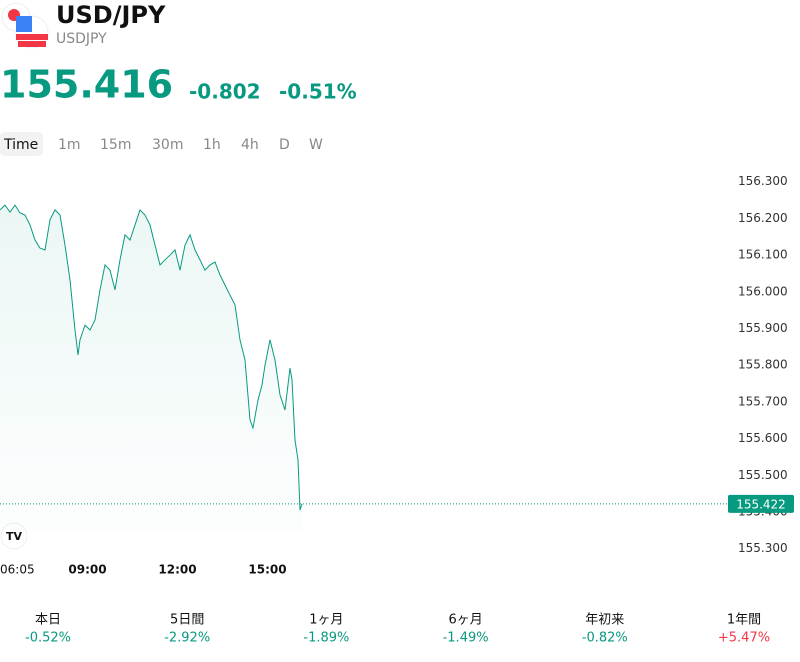  Describe the element at coordinates (187, 638) in the screenshot. I see `period-value: -2.92%` at that location.